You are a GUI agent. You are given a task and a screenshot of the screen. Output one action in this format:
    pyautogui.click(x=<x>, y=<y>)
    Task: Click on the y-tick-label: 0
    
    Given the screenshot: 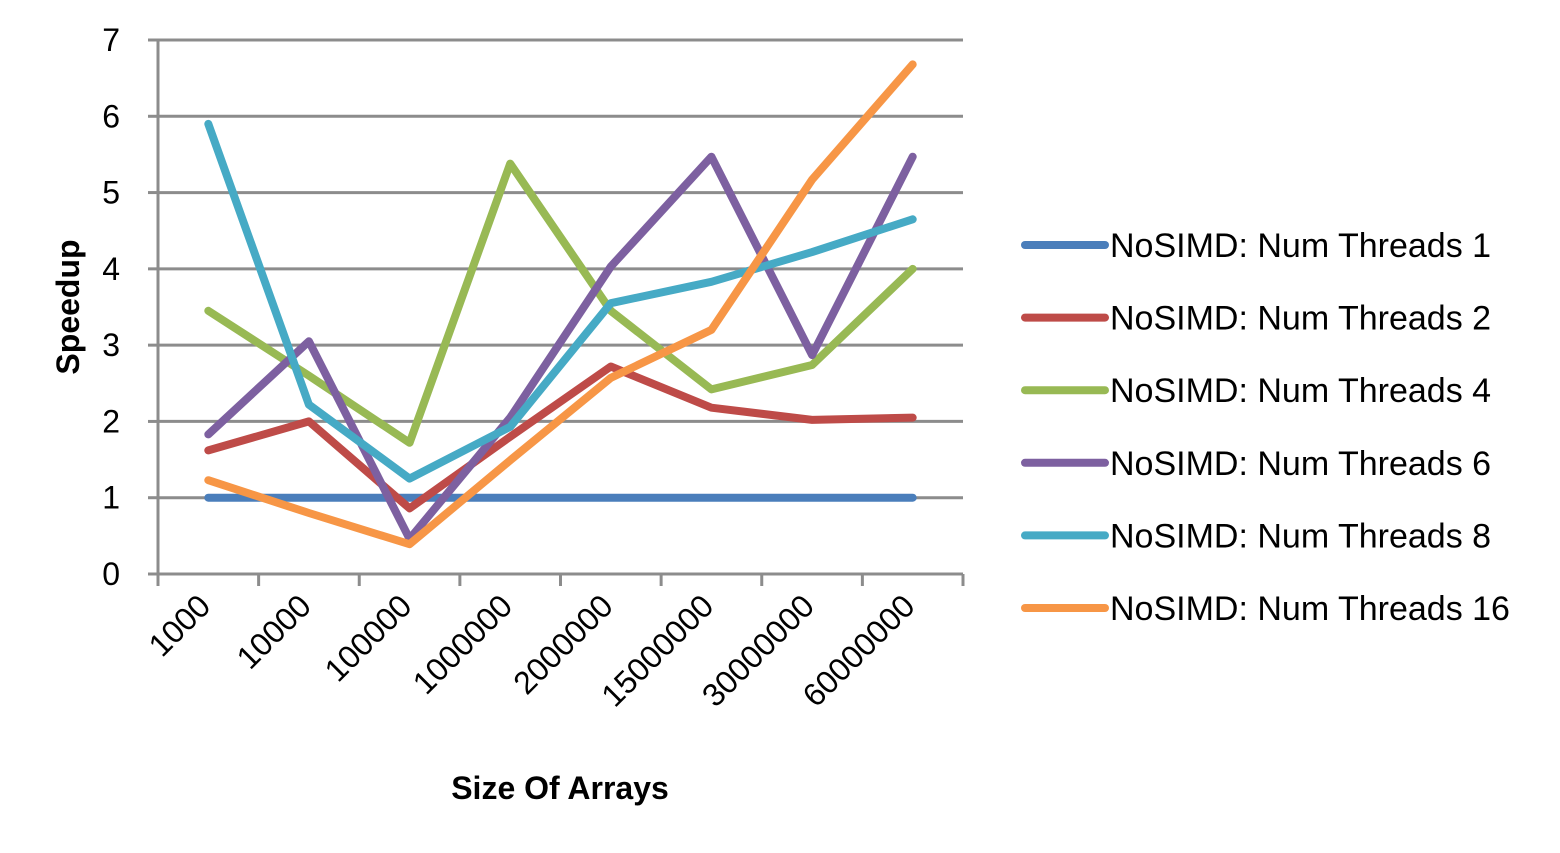 What is the action you would take?
    pyautogui.click(x=111, y=574)
    